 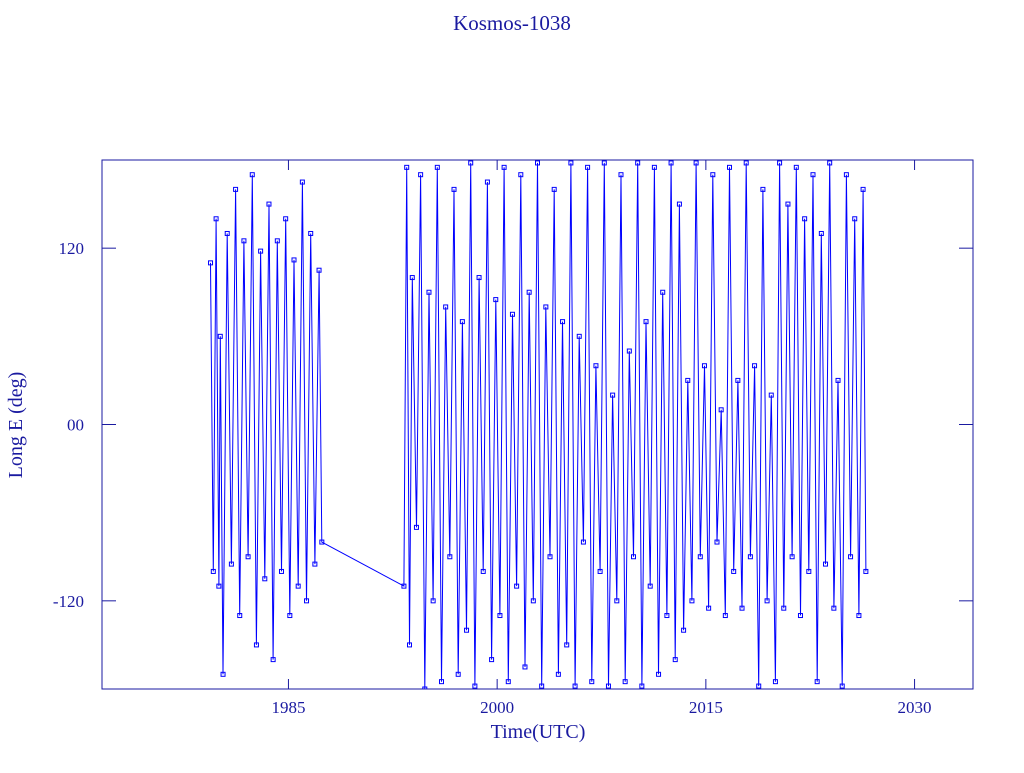 I want to click on x-tick-label: 2030, so click(x=915, y=707).